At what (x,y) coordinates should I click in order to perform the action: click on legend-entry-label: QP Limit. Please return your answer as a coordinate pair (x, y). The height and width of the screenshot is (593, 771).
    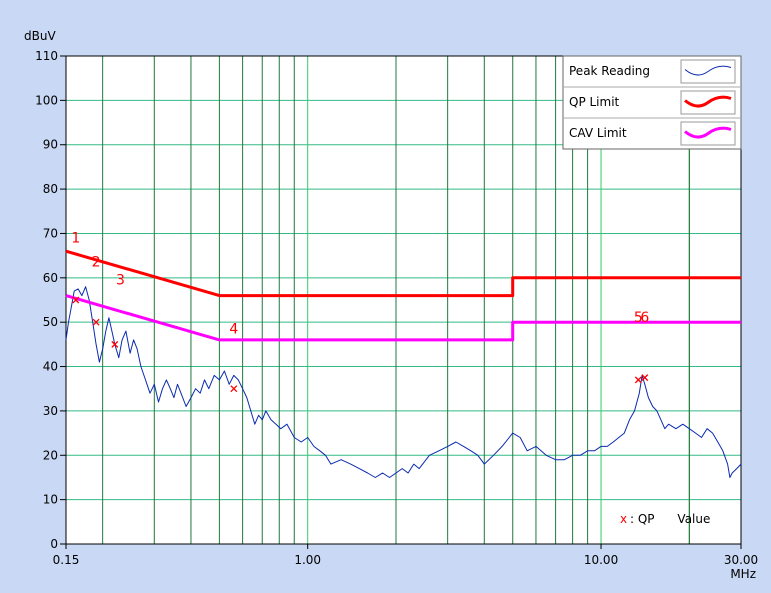
    Looking at the image, I should click on (594, 102).